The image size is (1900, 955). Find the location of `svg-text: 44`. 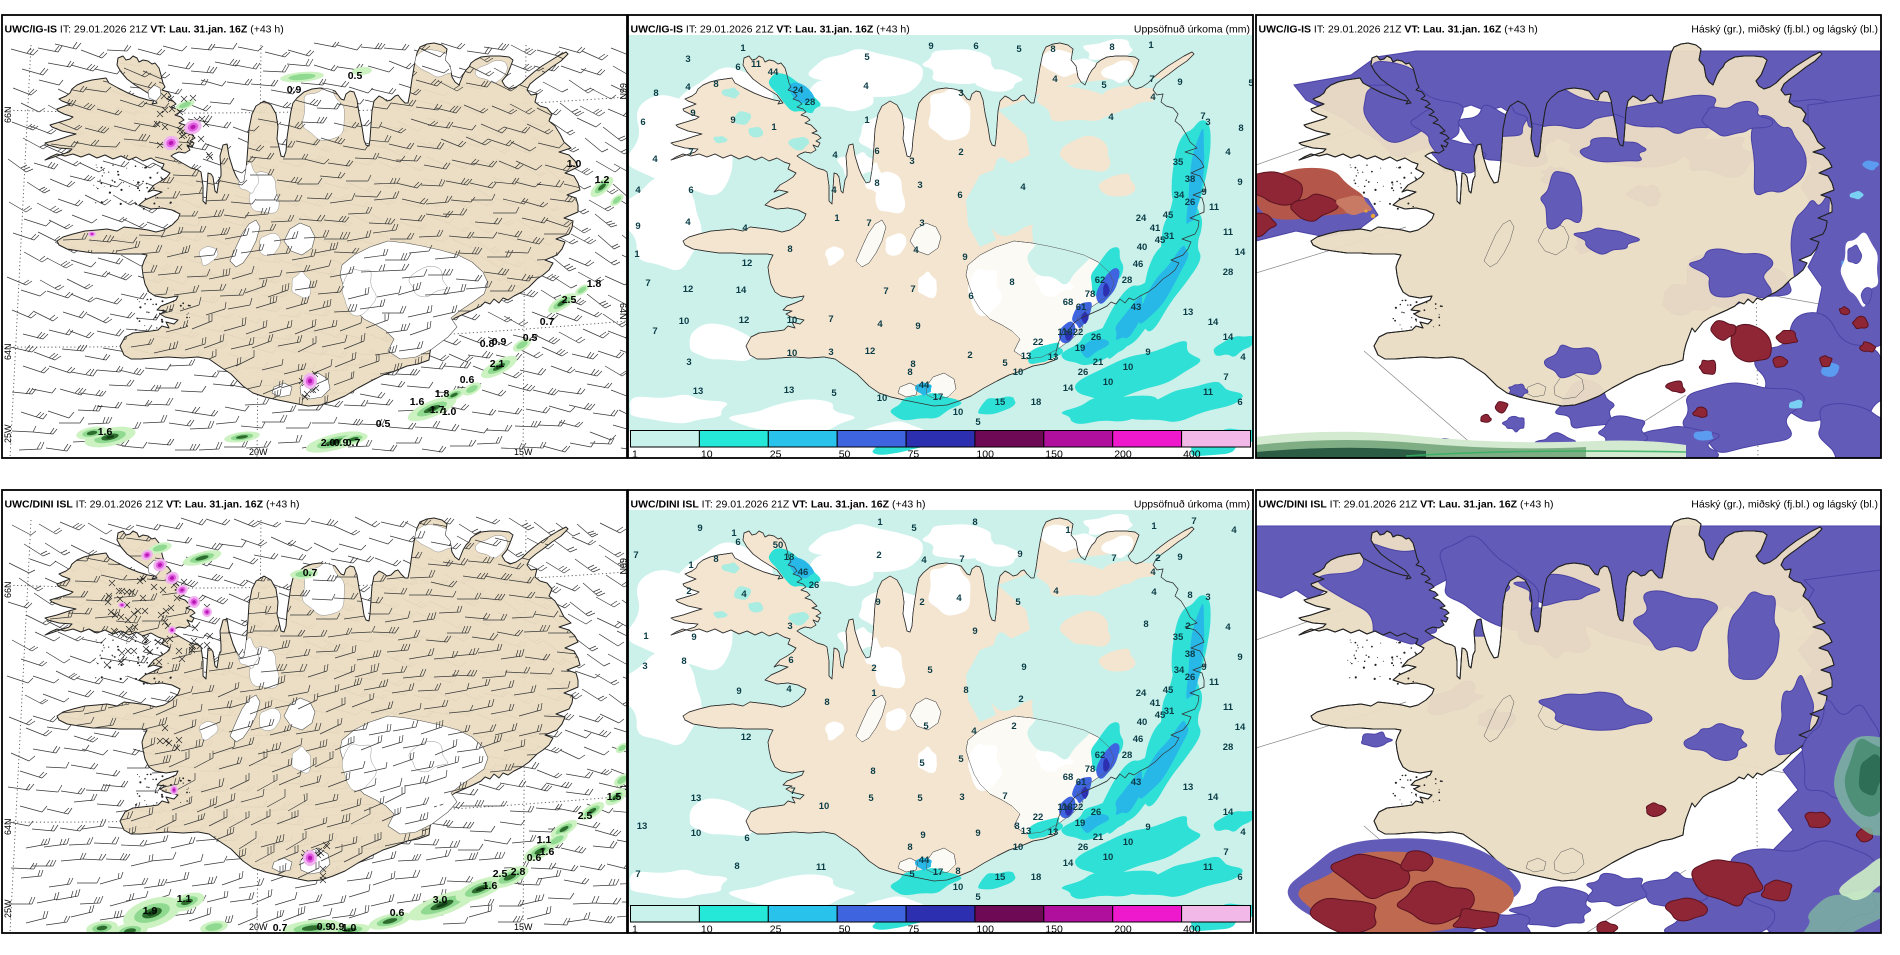

svg-text: 44 is located at coordinates (924, 860).